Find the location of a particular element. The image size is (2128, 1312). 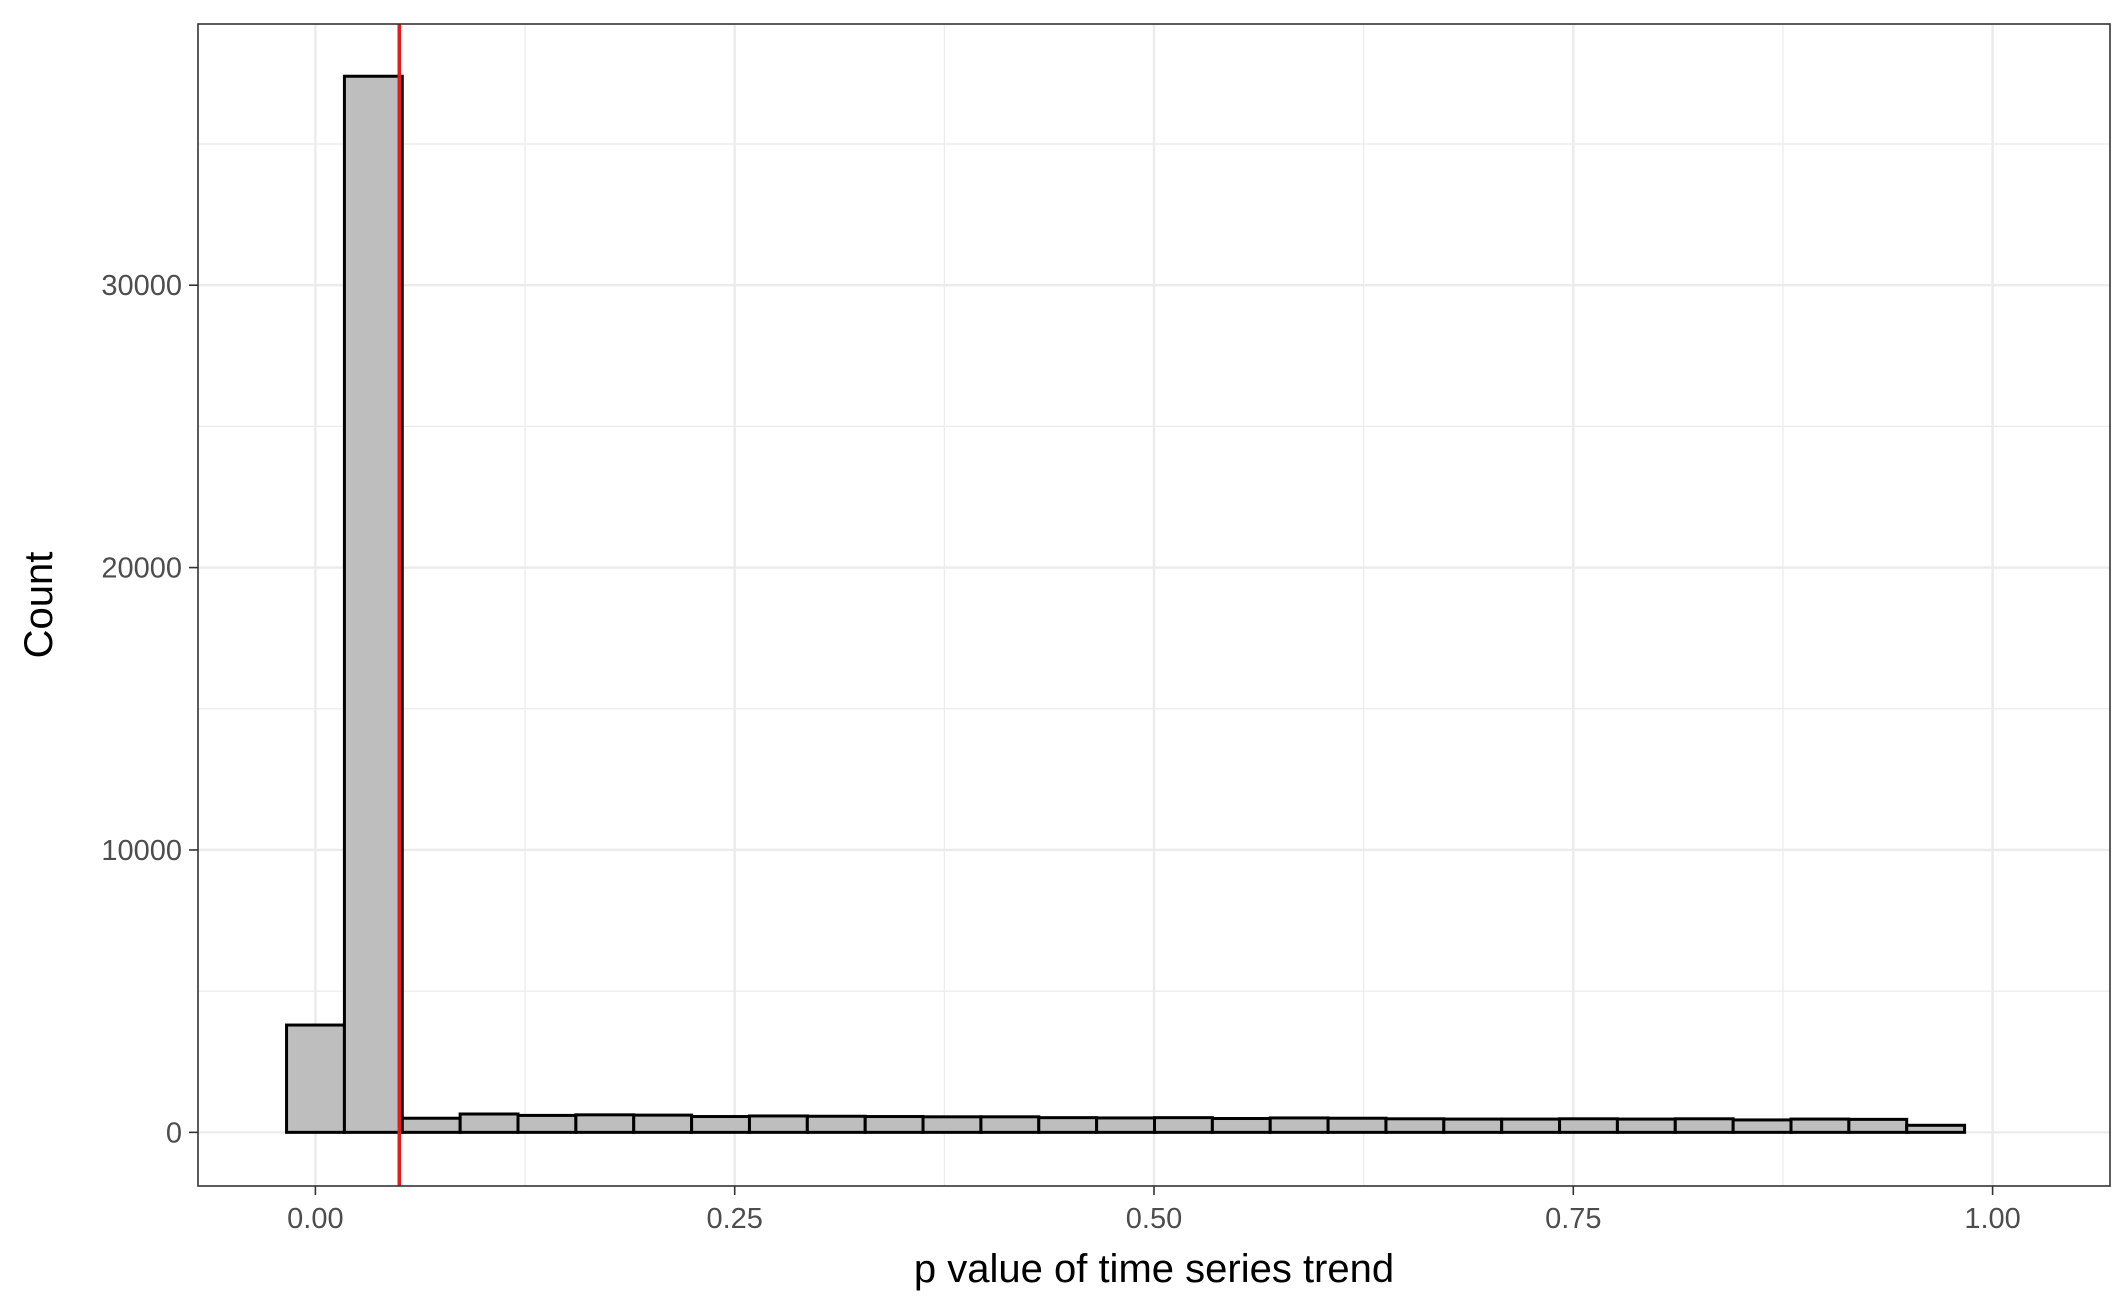

y-tick-label: 0 is located at coordinates (174, 1133).